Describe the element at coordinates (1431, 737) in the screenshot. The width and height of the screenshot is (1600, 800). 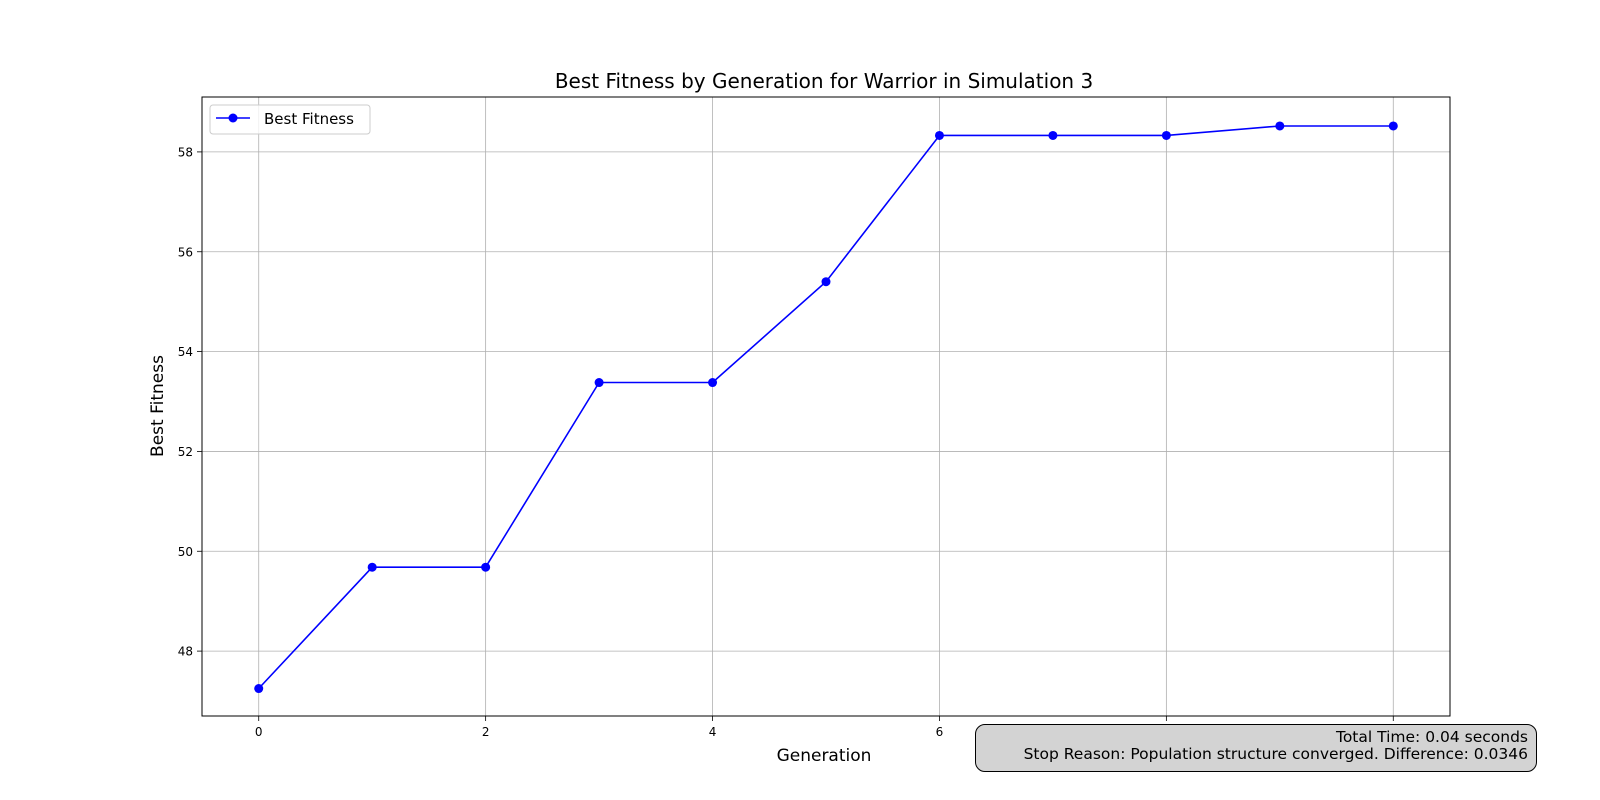
I see `total-time-text: Total Time: 0.04 seconds` at that location.